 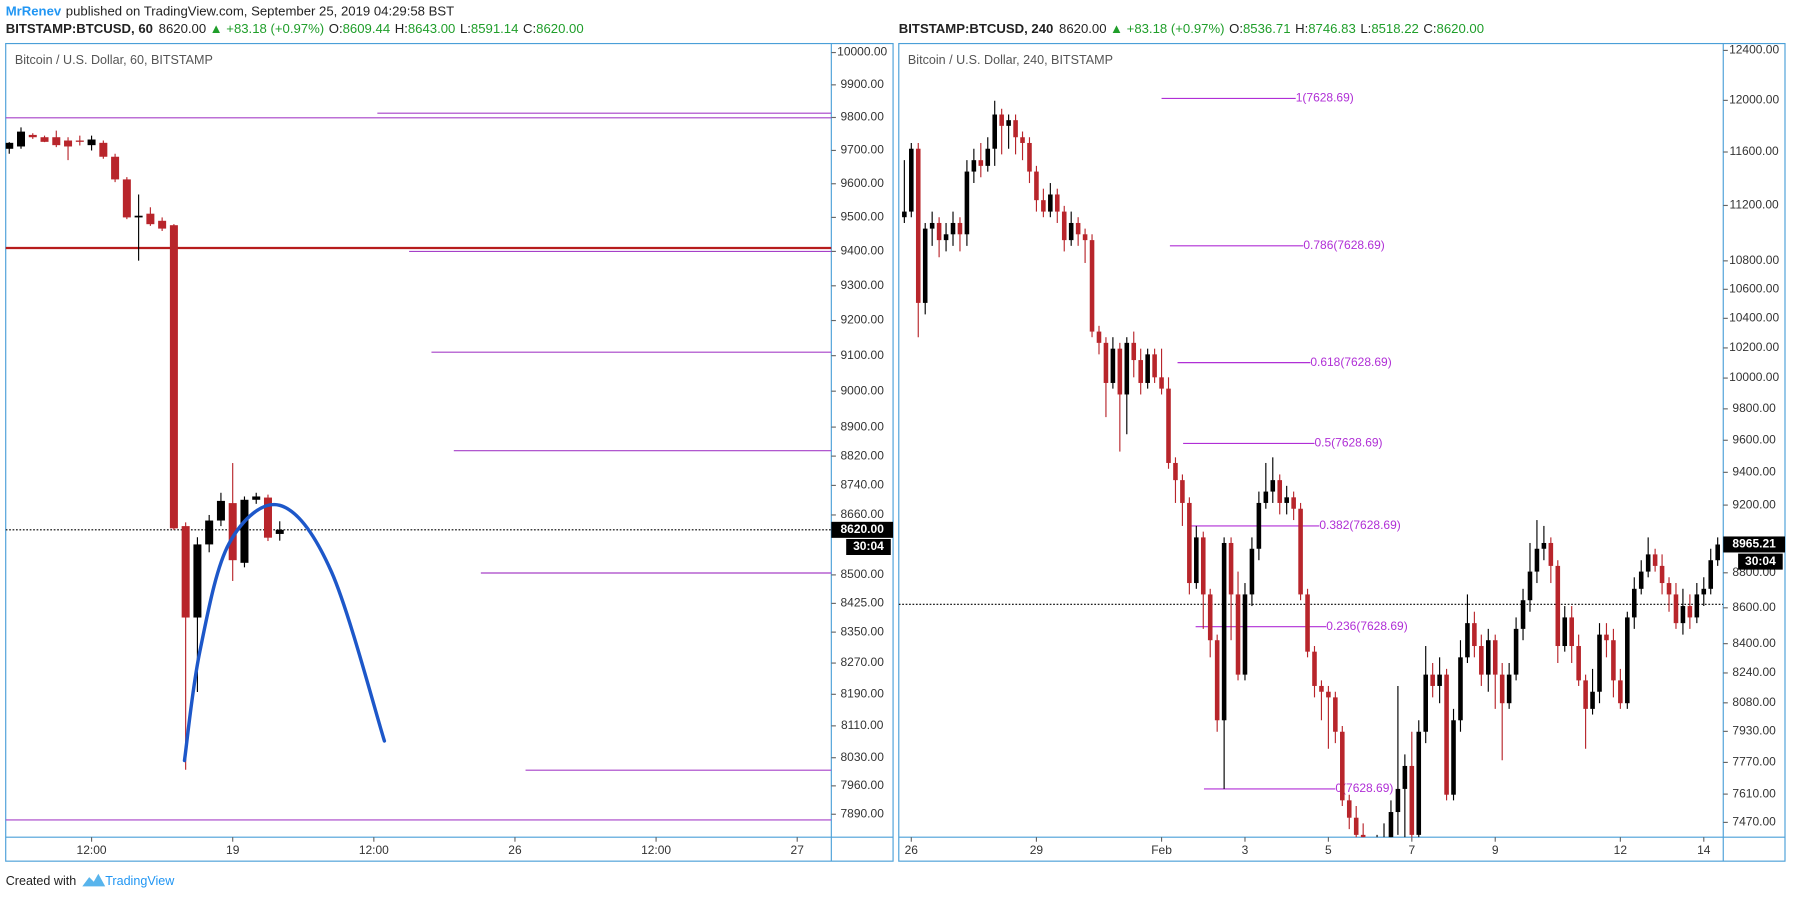 I want to click on y-tick-label: 8660.00, so click(x=862, y=514).